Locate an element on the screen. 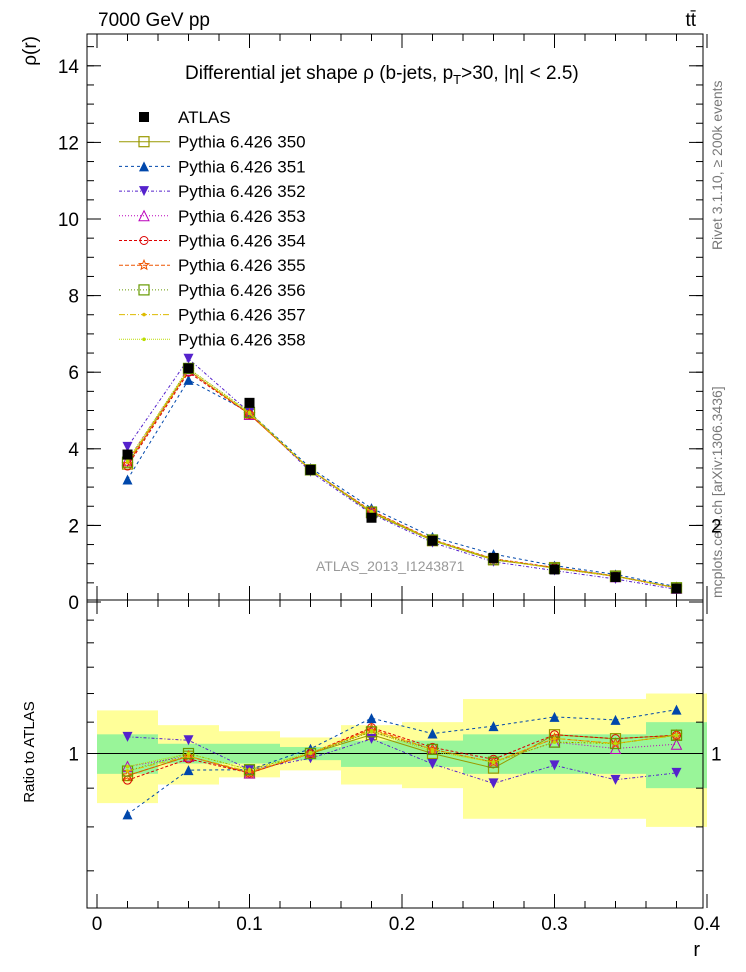 This screenshot has height=972, width=746. ratio-tick-label-right: 1 is located at coordinates (716, 755).